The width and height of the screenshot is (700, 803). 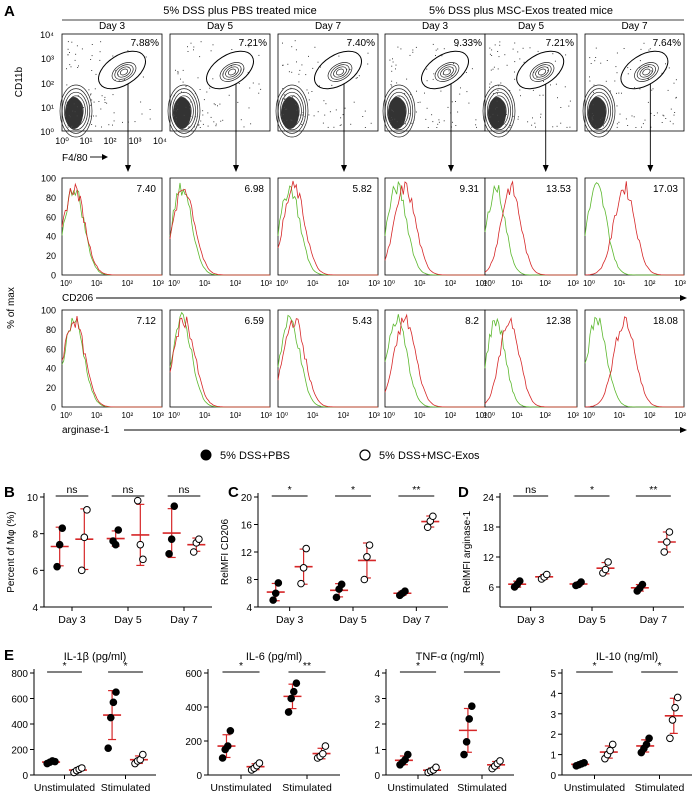 What do you see at coordinates (558, 321) in the screenshot?
I see `histogram-mfi-value: 12.38` at bounding box center [558, 321].